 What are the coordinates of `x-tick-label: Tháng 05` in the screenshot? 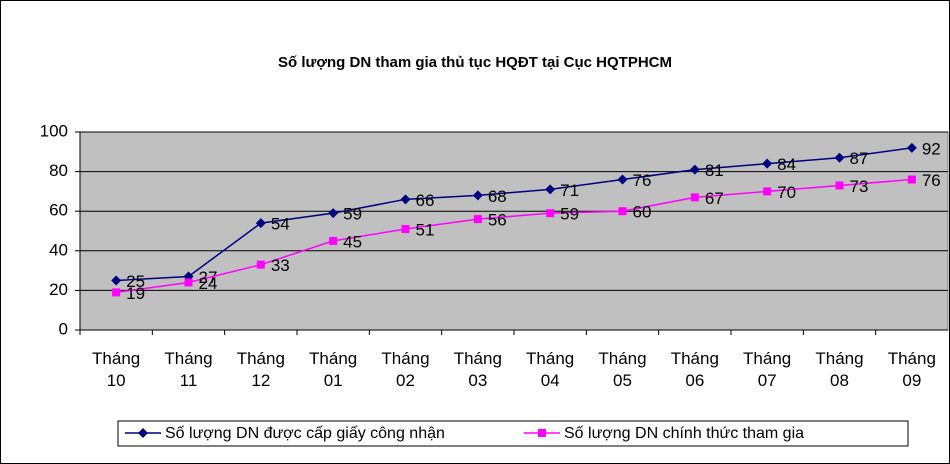 It's located at (622, 369).